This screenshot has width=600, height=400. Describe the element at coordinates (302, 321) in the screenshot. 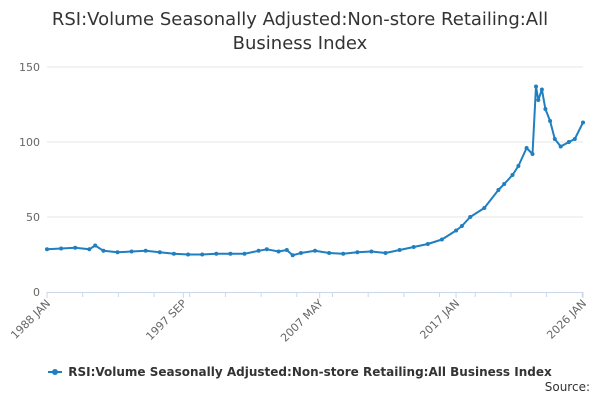

I see `x-tick-label: 2007 MAY` at that location.